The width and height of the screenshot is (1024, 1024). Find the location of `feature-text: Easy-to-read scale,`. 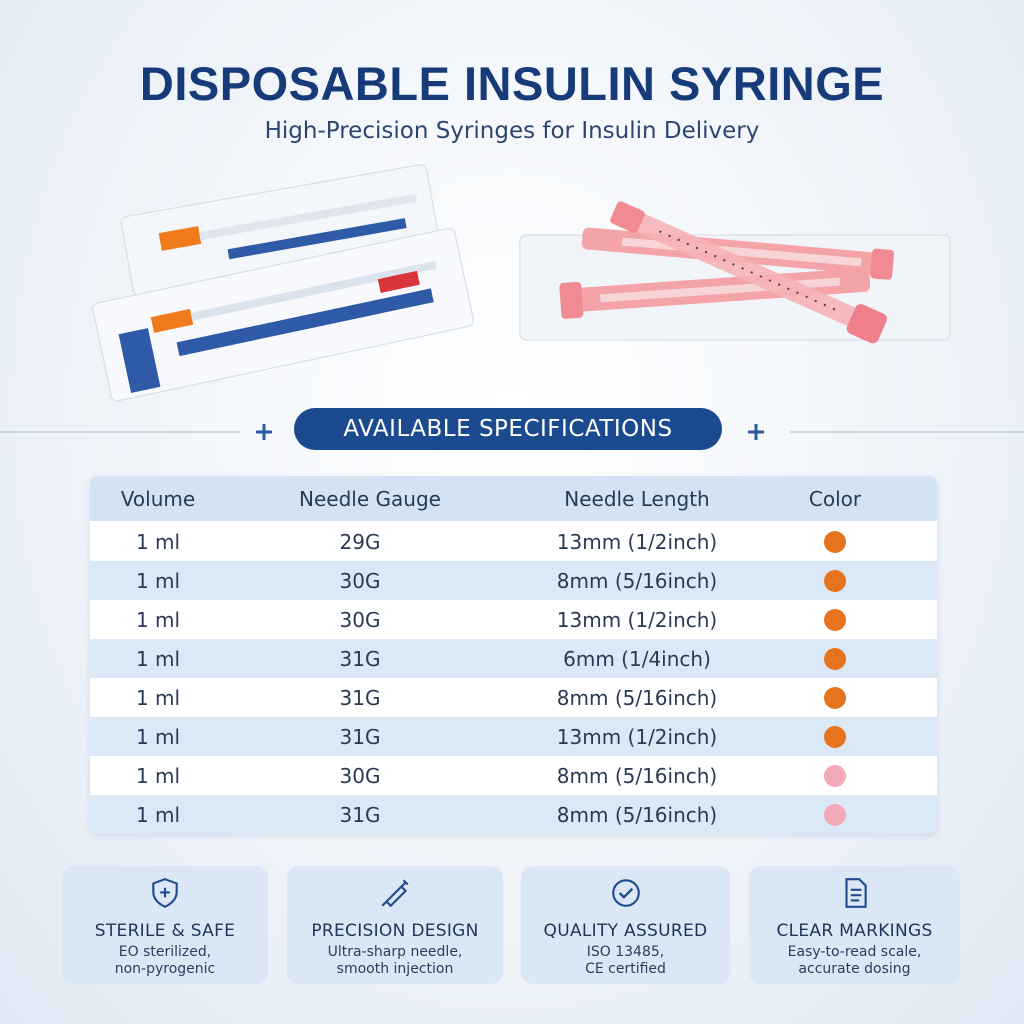

feature-text: Easy-to-read scale, is located at coordinates (854, 952).